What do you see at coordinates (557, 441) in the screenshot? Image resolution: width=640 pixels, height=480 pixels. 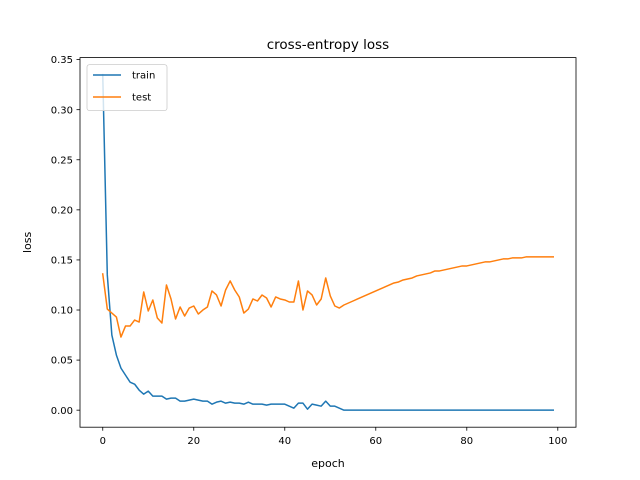 I see `x-tick-label: 100` at bounding box center [557, 441].